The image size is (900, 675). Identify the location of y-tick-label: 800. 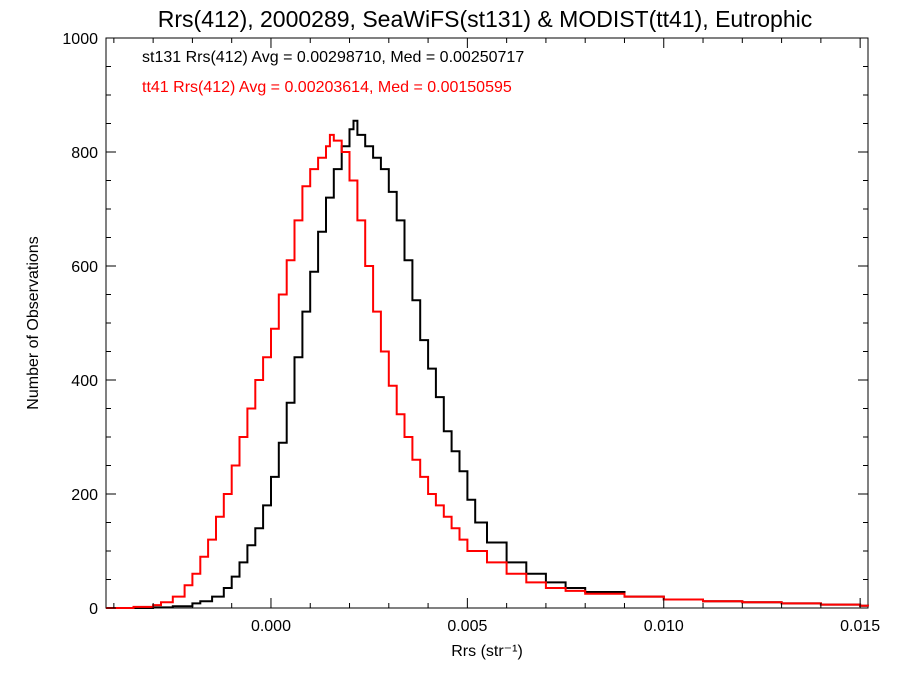
(84, 153).